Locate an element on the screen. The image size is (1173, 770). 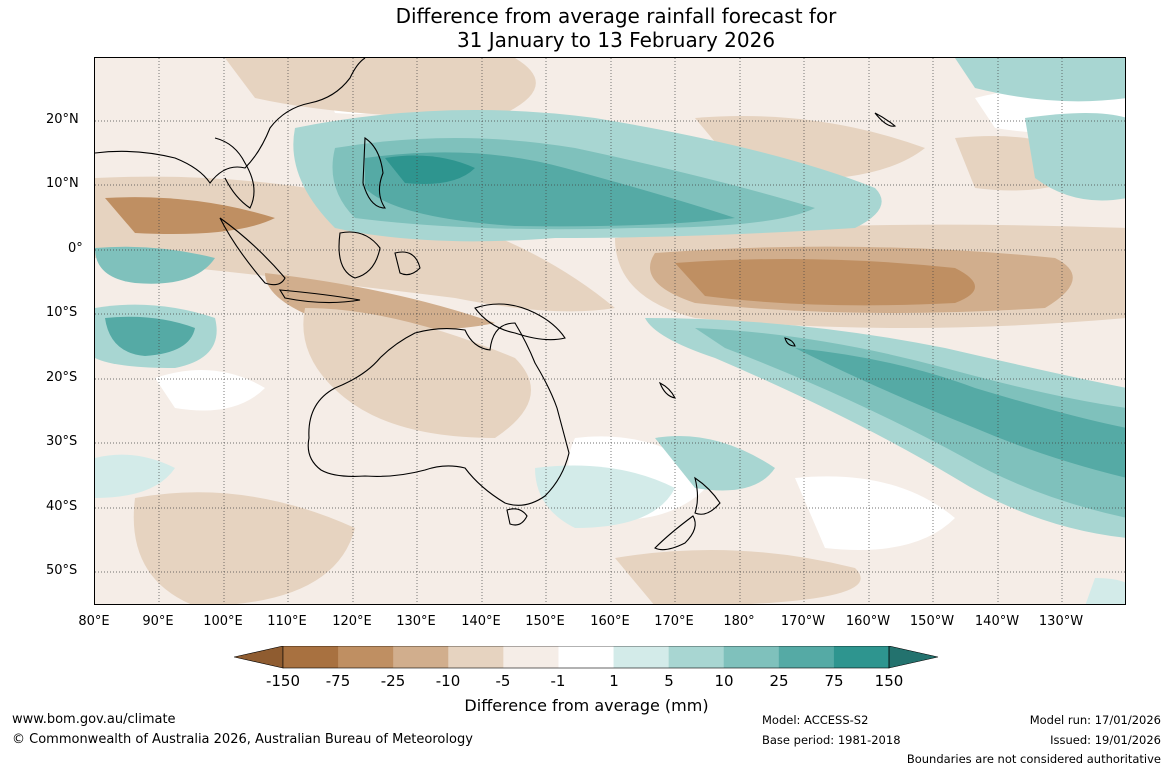
y-tick-40s: 40°S is located at coordinates (62, 506).